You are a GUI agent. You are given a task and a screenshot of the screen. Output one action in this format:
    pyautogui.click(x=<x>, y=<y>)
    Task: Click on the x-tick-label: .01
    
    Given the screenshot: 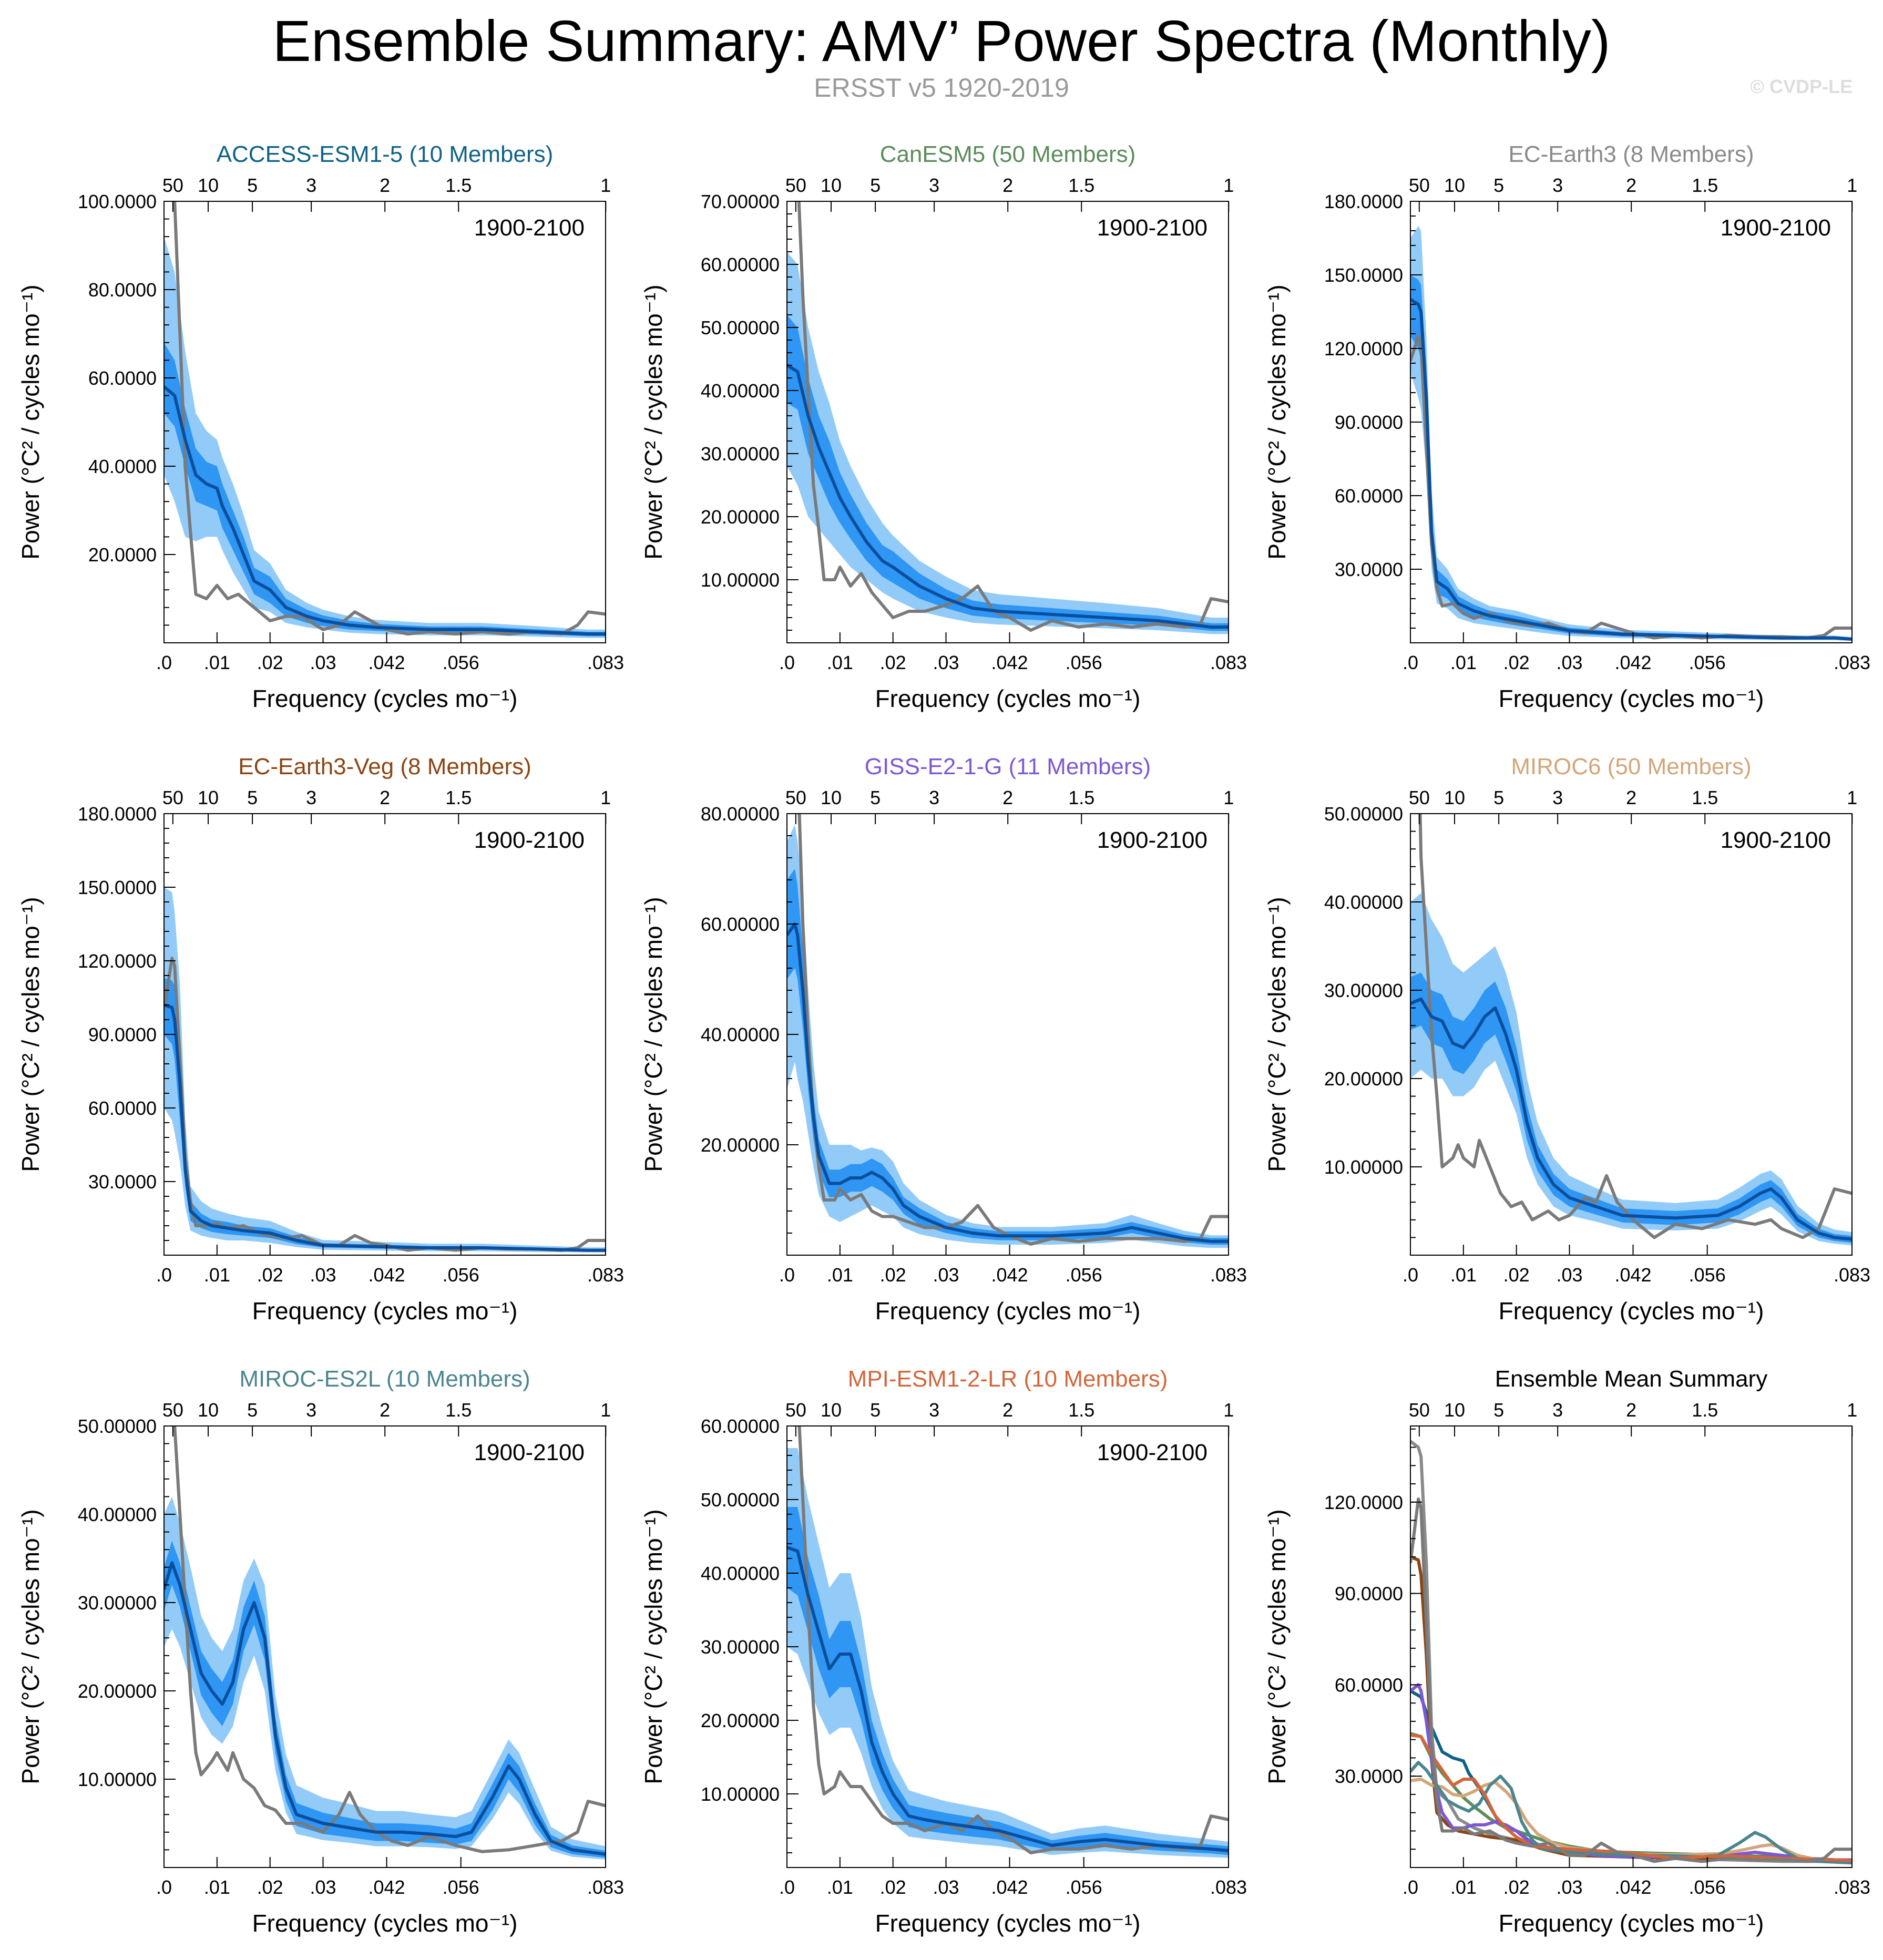 What is the action you would take?
    pyautogui.click(x=1463, y=1887)
    